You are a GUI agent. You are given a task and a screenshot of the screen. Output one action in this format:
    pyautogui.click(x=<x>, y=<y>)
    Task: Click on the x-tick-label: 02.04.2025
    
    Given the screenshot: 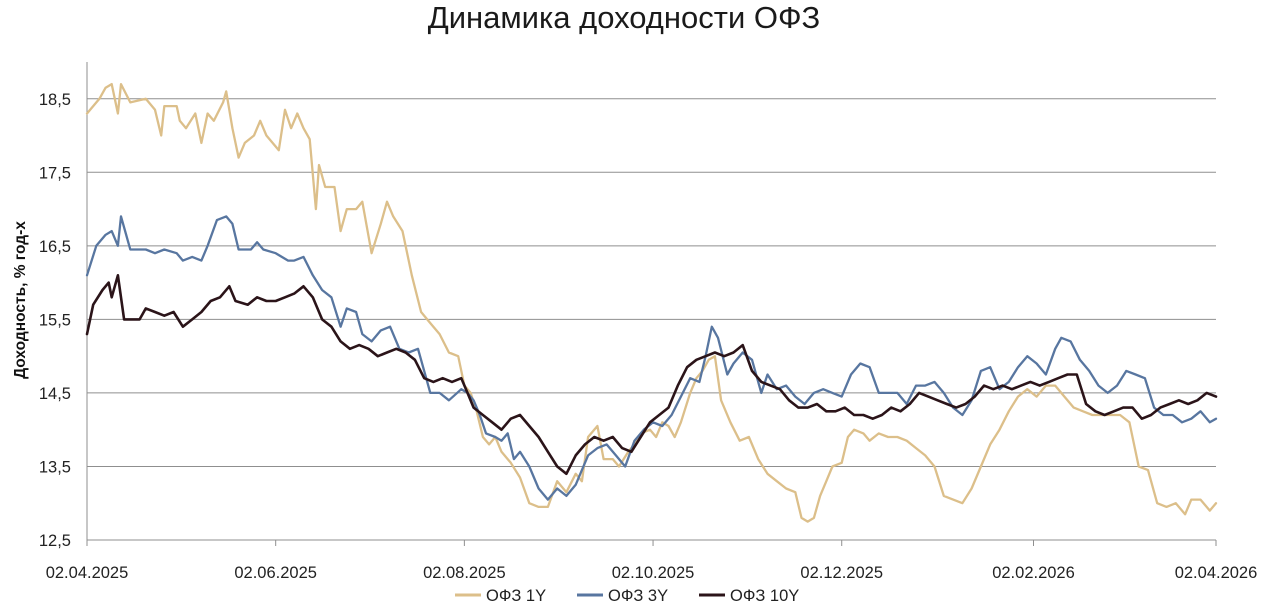 What is the action you would take?
    pyautogui.click(x=87, y=573)
    